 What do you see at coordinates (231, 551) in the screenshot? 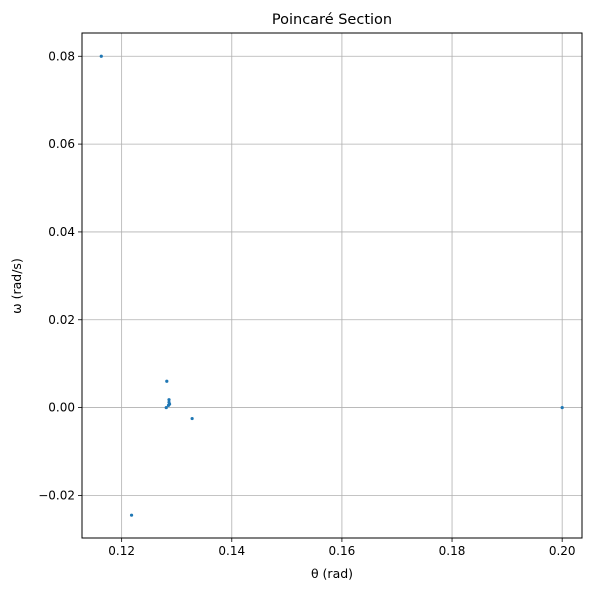
I see `x-tick-label: 0.14` at bounding box center [231, 551].